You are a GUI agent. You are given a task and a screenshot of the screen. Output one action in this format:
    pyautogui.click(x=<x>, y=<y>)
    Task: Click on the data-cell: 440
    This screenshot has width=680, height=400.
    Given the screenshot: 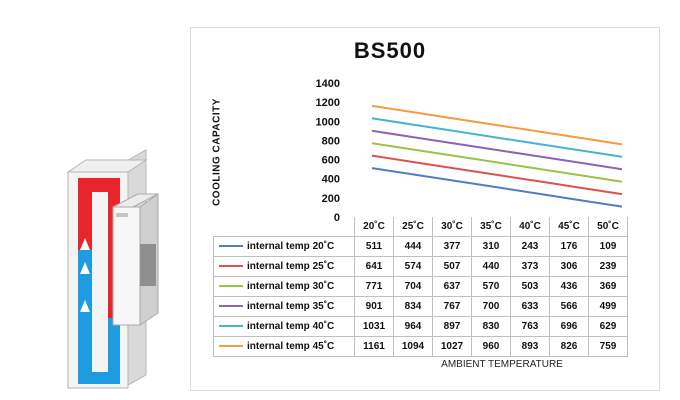 What is the action you would take?
    pyautogui.click(x=491, y=266)
    